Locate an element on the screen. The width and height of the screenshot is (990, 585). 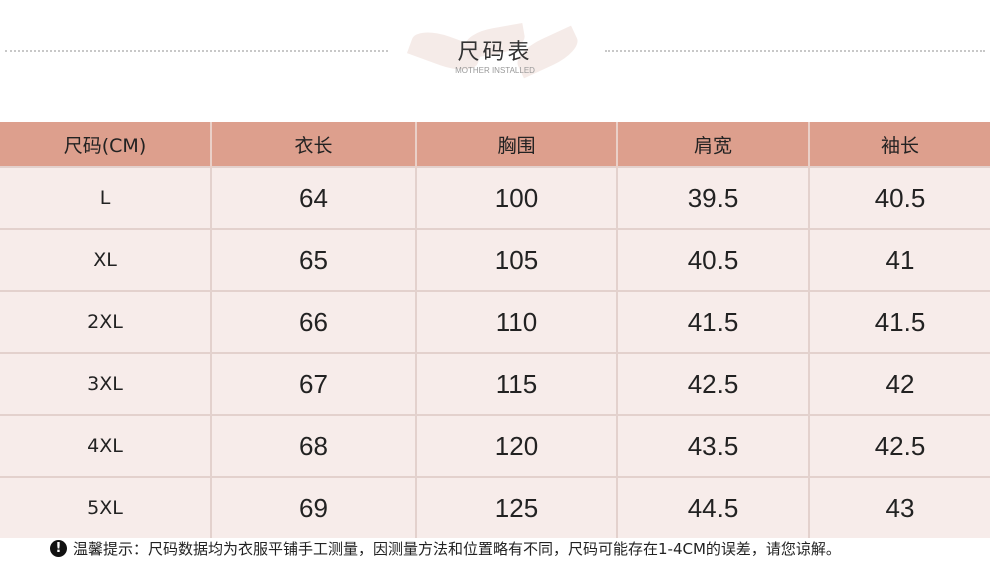
column-header: 胸围 is located at coordinates (517, 144).